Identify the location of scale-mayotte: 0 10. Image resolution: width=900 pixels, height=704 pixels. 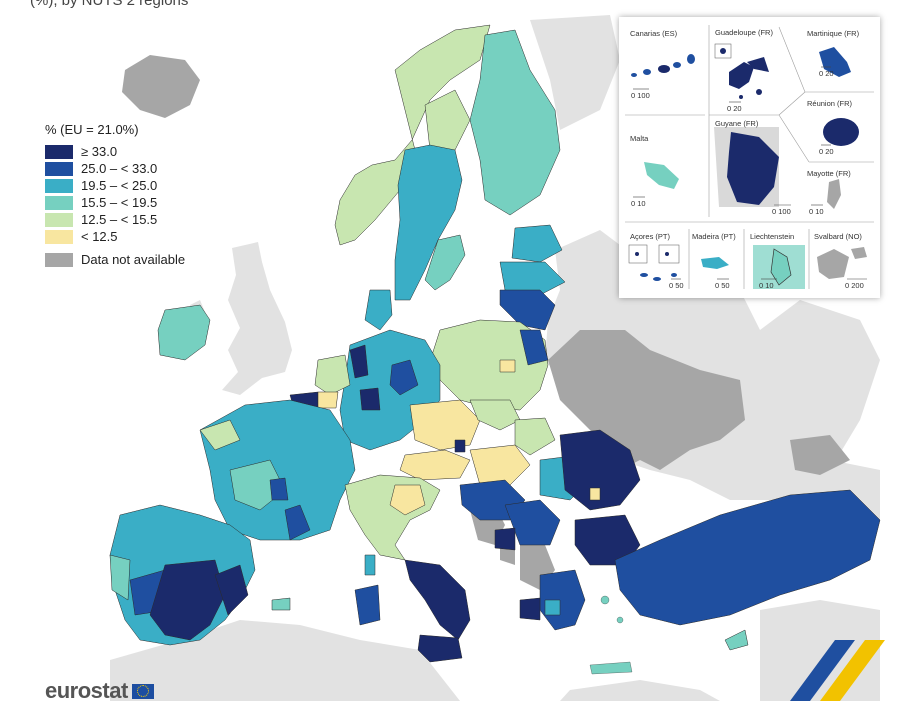
(816, 211).